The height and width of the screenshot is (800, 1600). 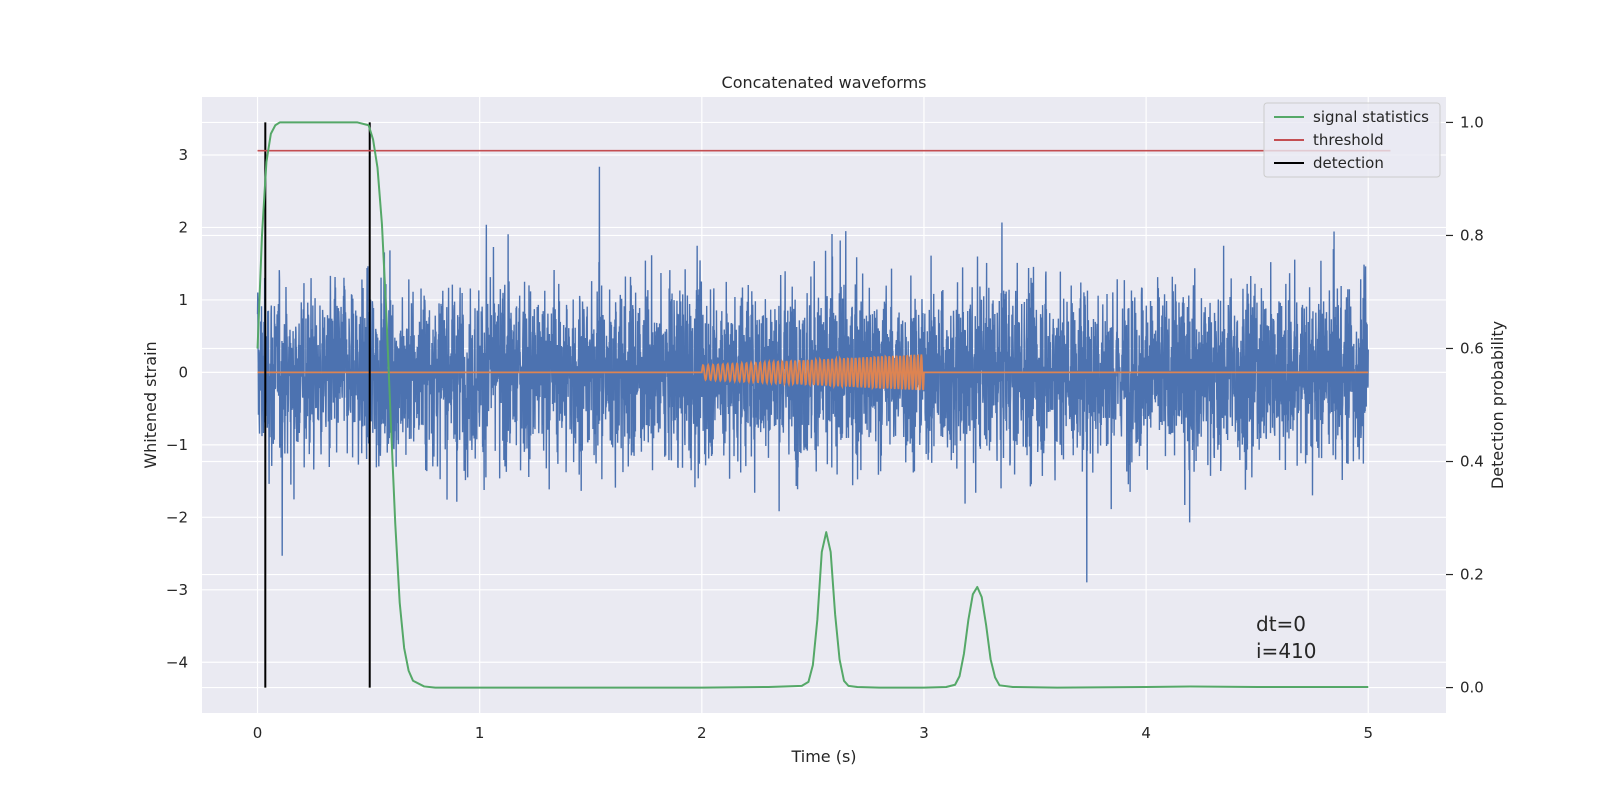 I want to click on x-tick-label: 2, so click(x=702, y=733).